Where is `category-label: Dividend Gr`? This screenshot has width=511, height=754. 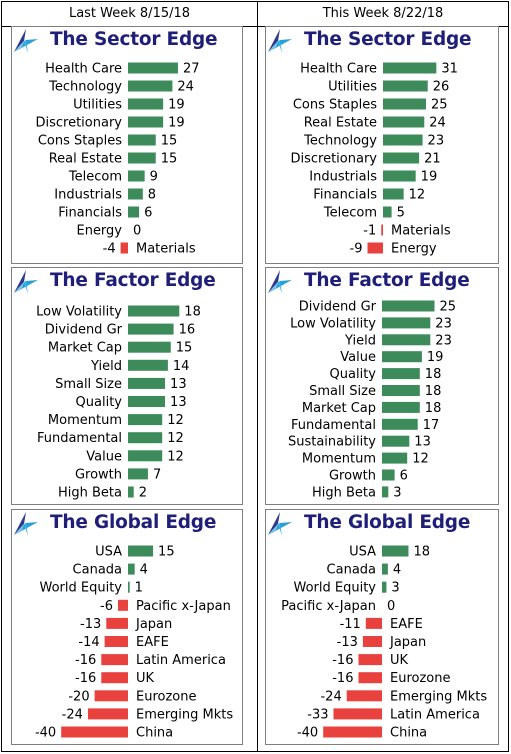
category-label: Dividend Gr is located at coordinates (338, 307).